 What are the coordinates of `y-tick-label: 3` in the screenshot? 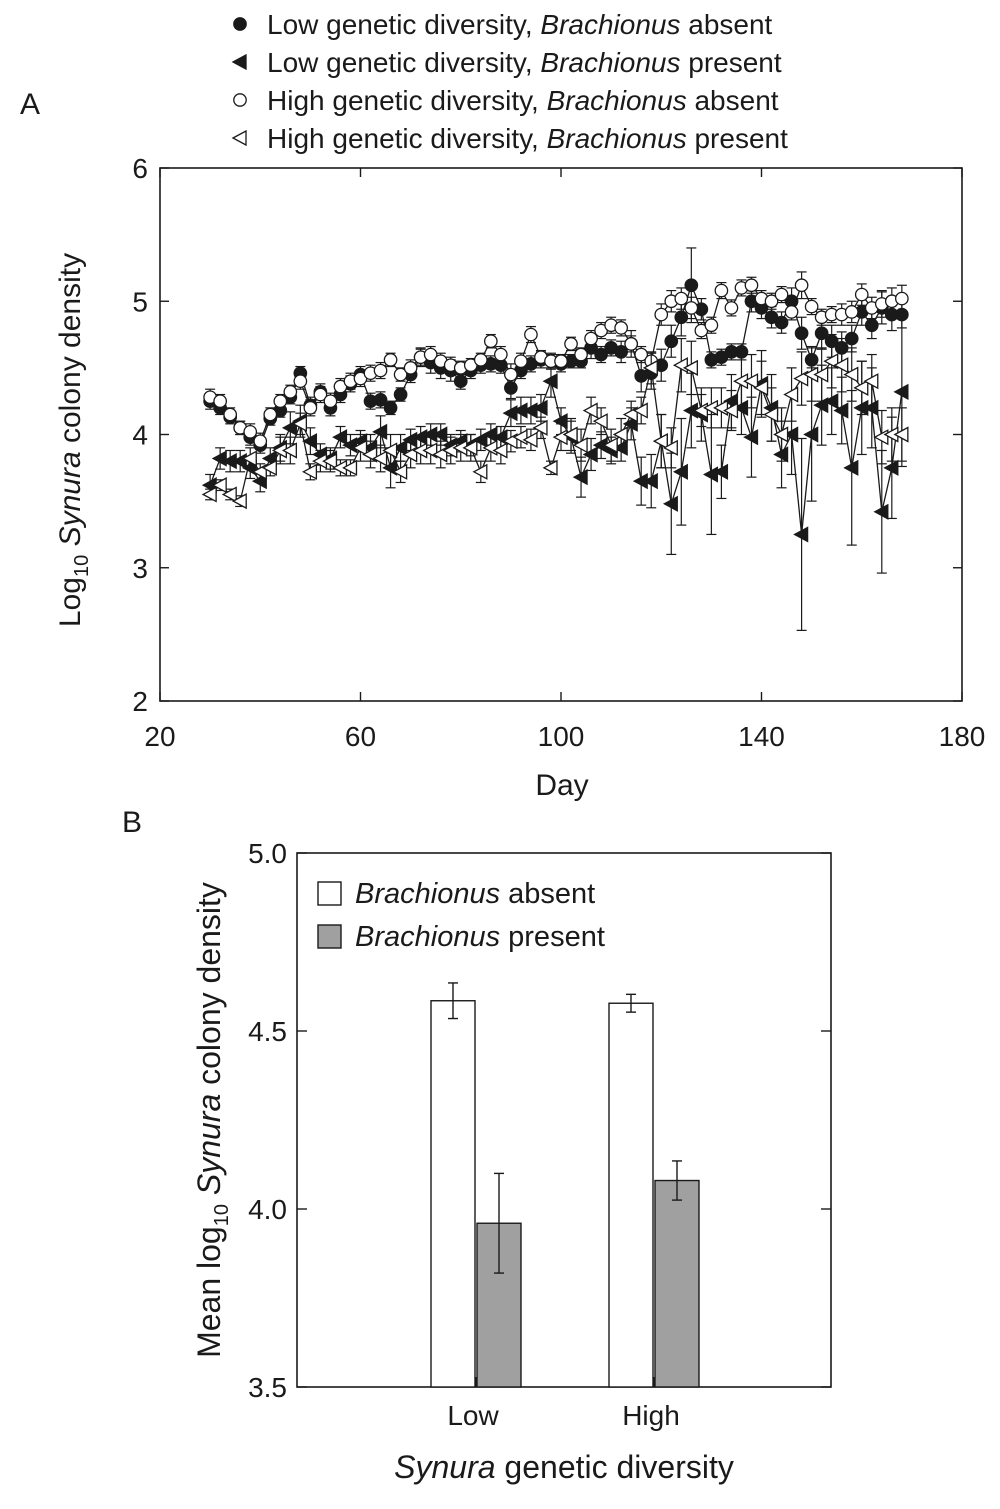 It's located at (140, 568).